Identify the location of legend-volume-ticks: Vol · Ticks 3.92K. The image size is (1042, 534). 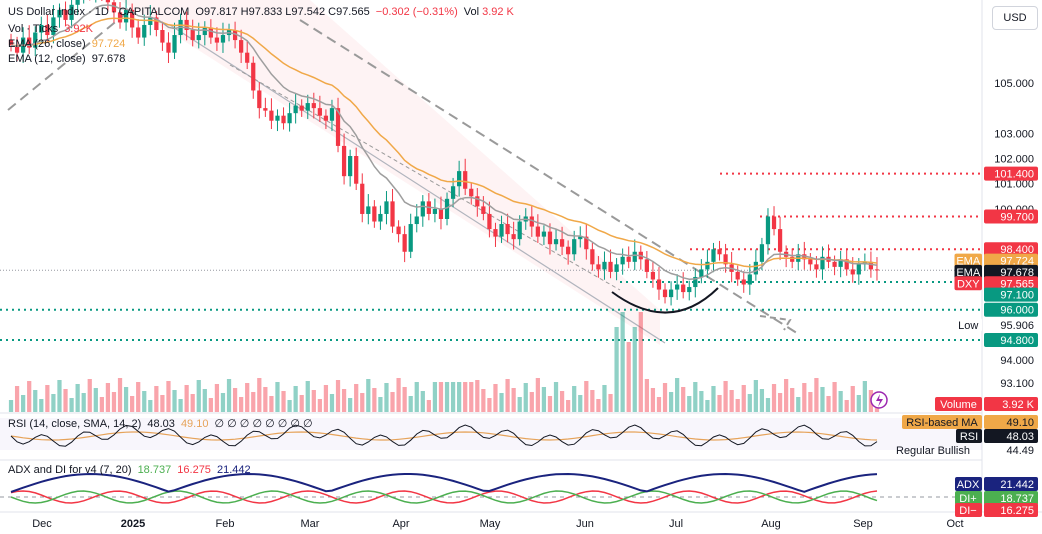
(52, 29).